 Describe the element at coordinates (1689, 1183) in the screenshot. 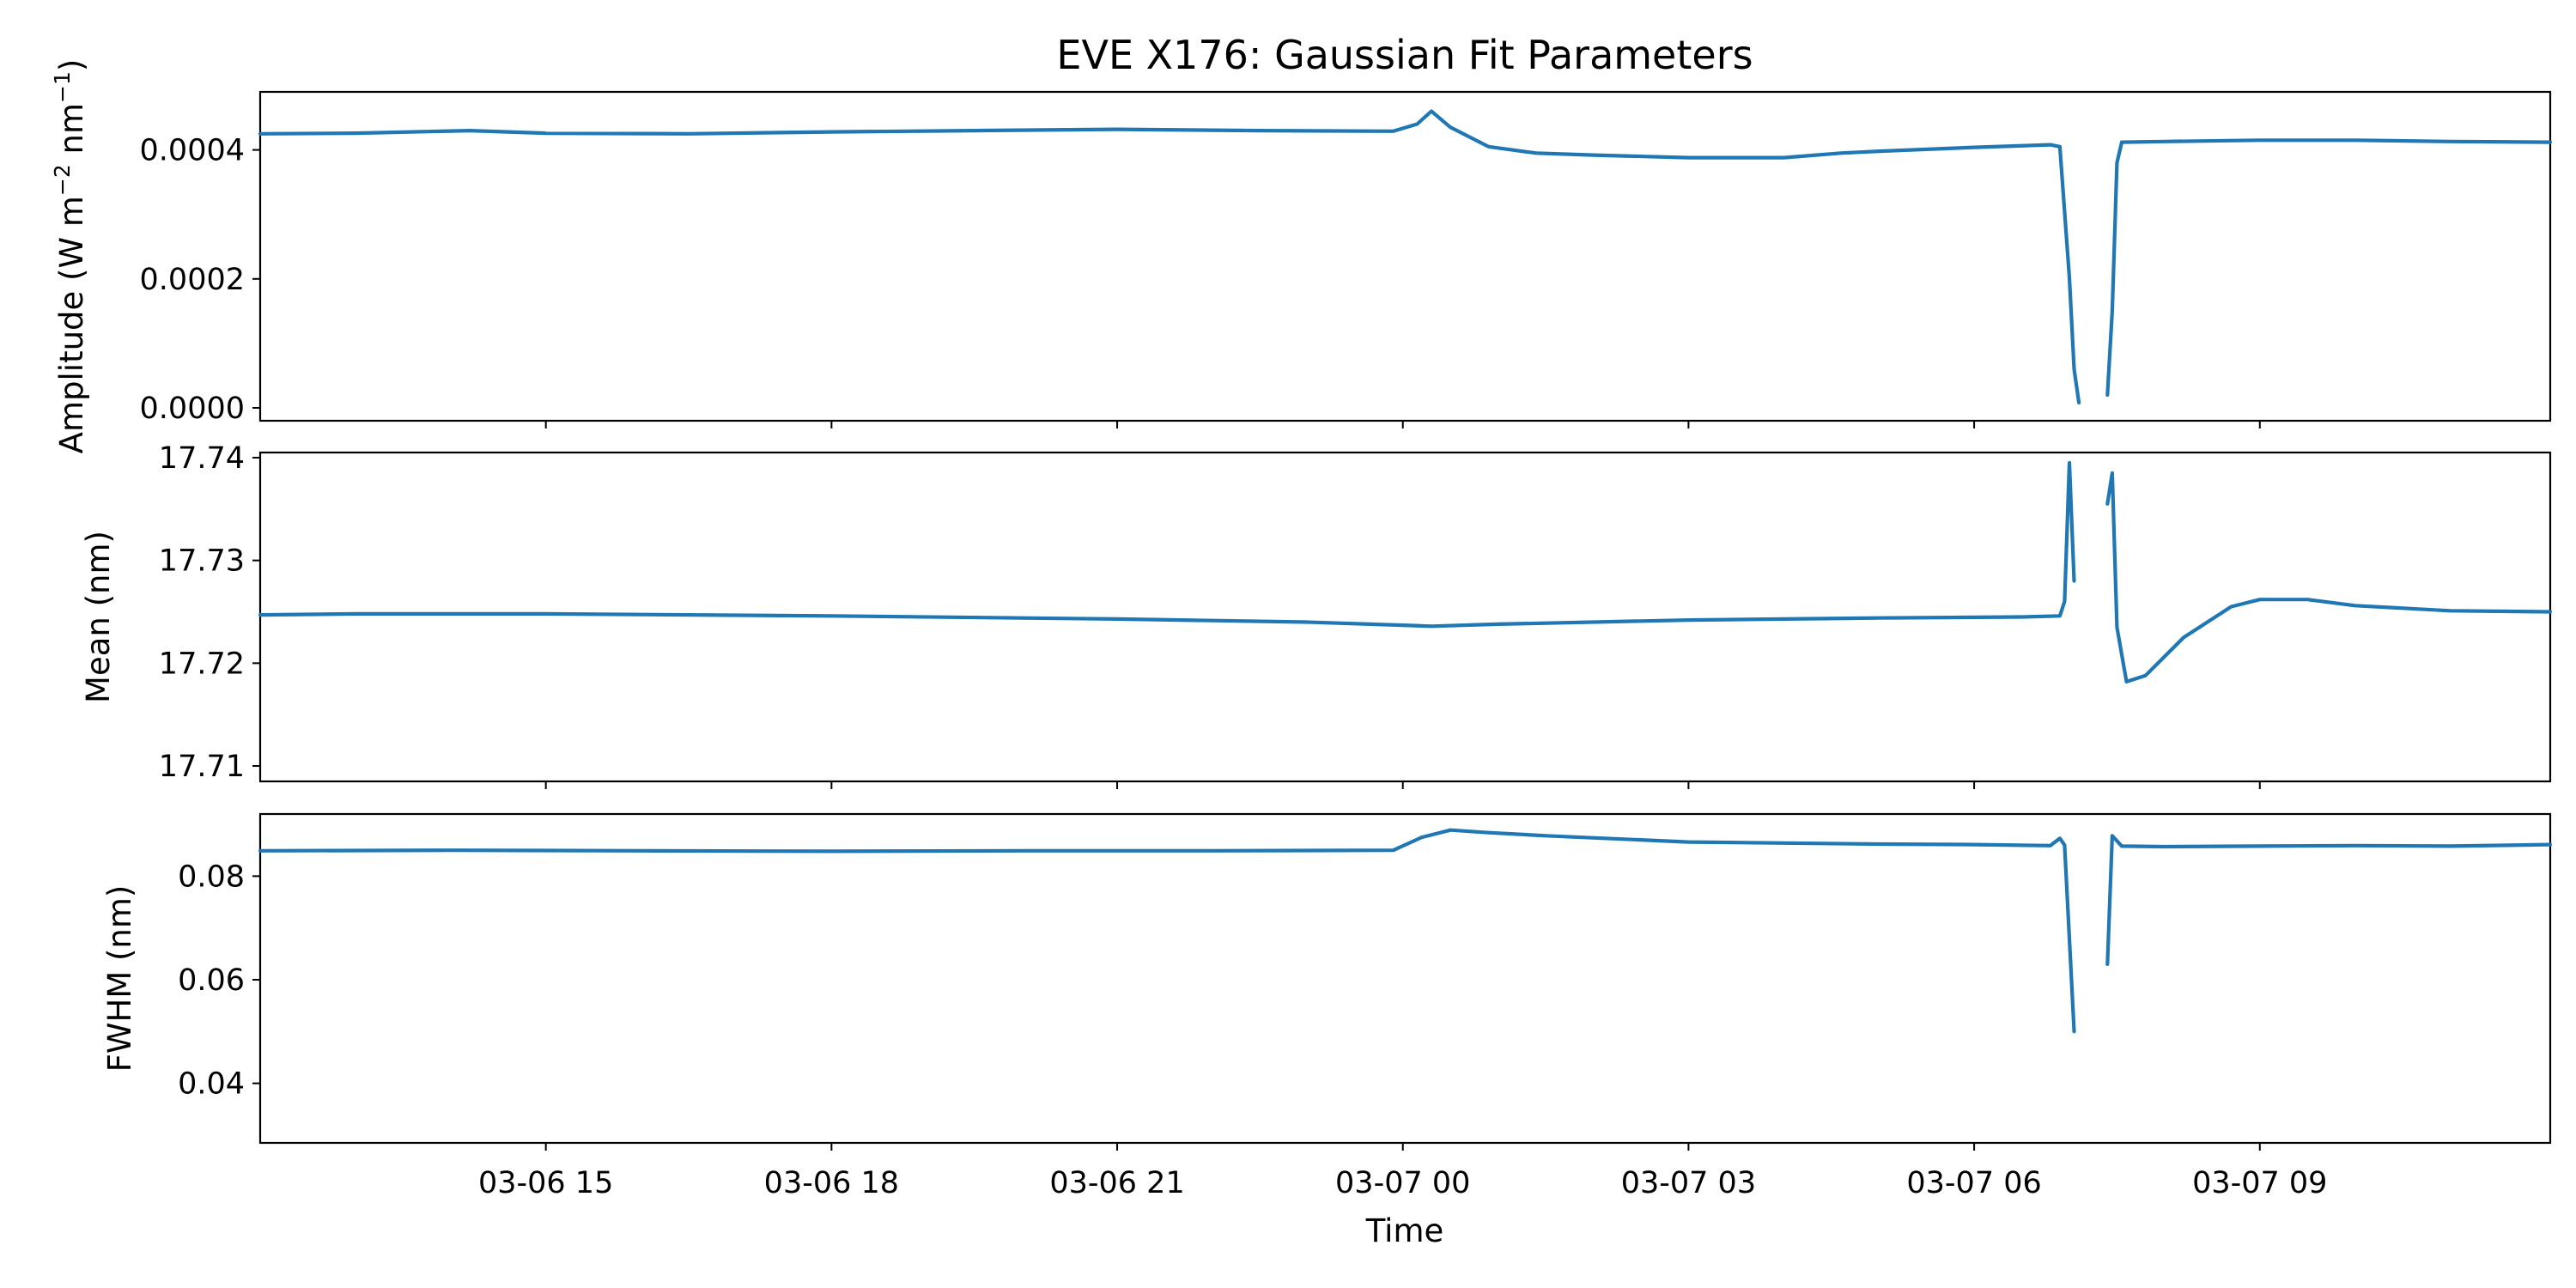

I see `x-tick-label: 03-07 03` at that location.